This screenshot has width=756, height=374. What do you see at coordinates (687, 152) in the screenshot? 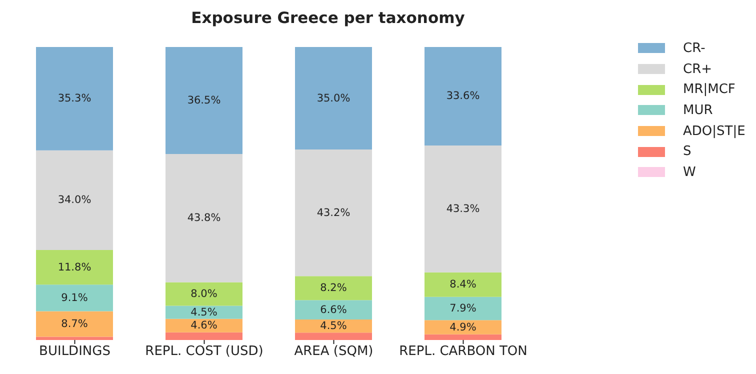
I see `legend-label: S` at bounding box center [687, 152].